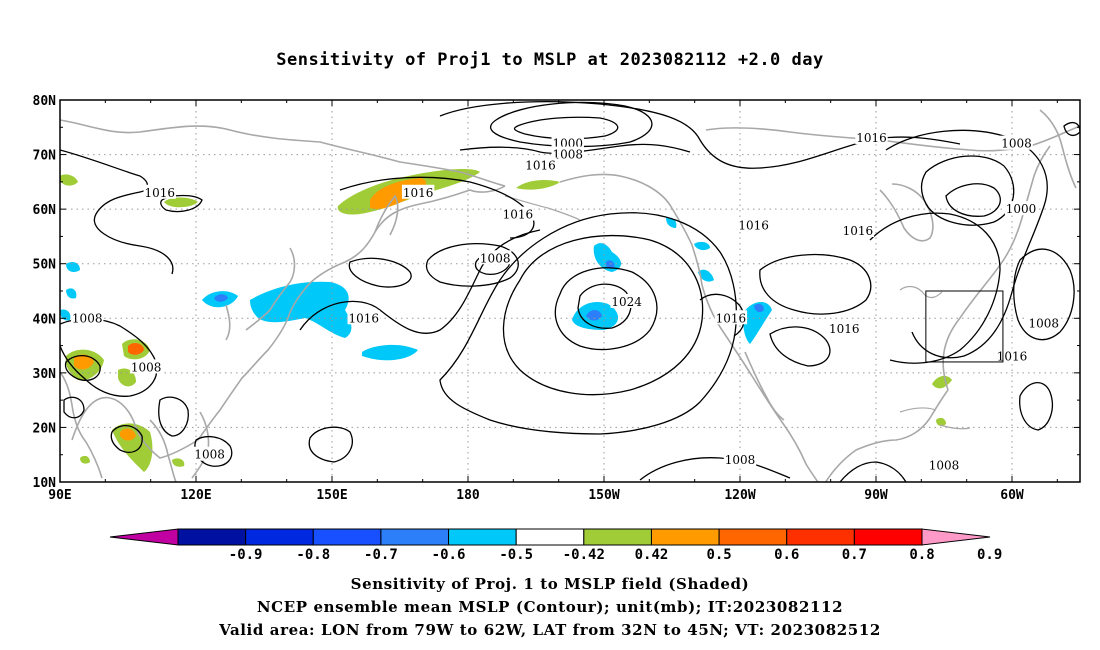 This screenshot has width=1100, height=650. Describe the element at coordinates (516, 555) in the screenshot. I see `colorbar-label: -0.5` at that location.